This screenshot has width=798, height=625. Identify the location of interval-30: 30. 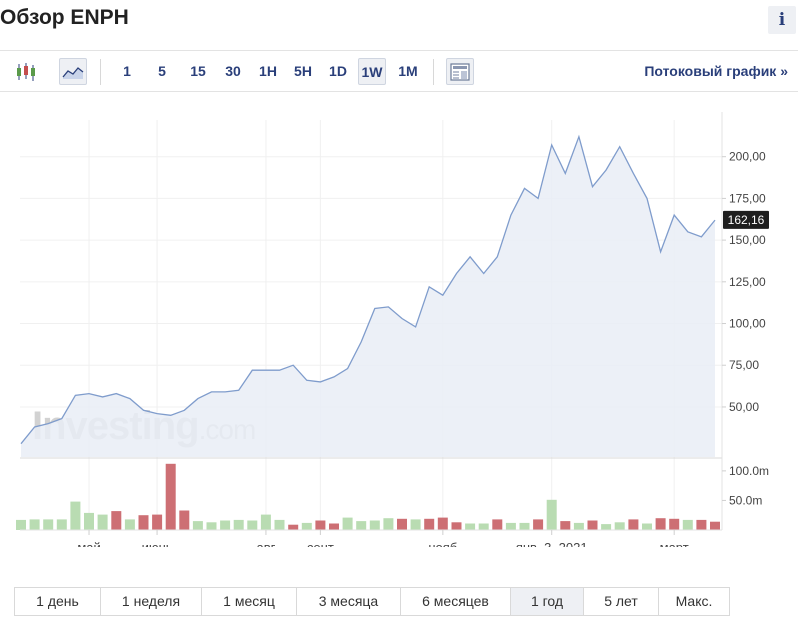
(233, 71).